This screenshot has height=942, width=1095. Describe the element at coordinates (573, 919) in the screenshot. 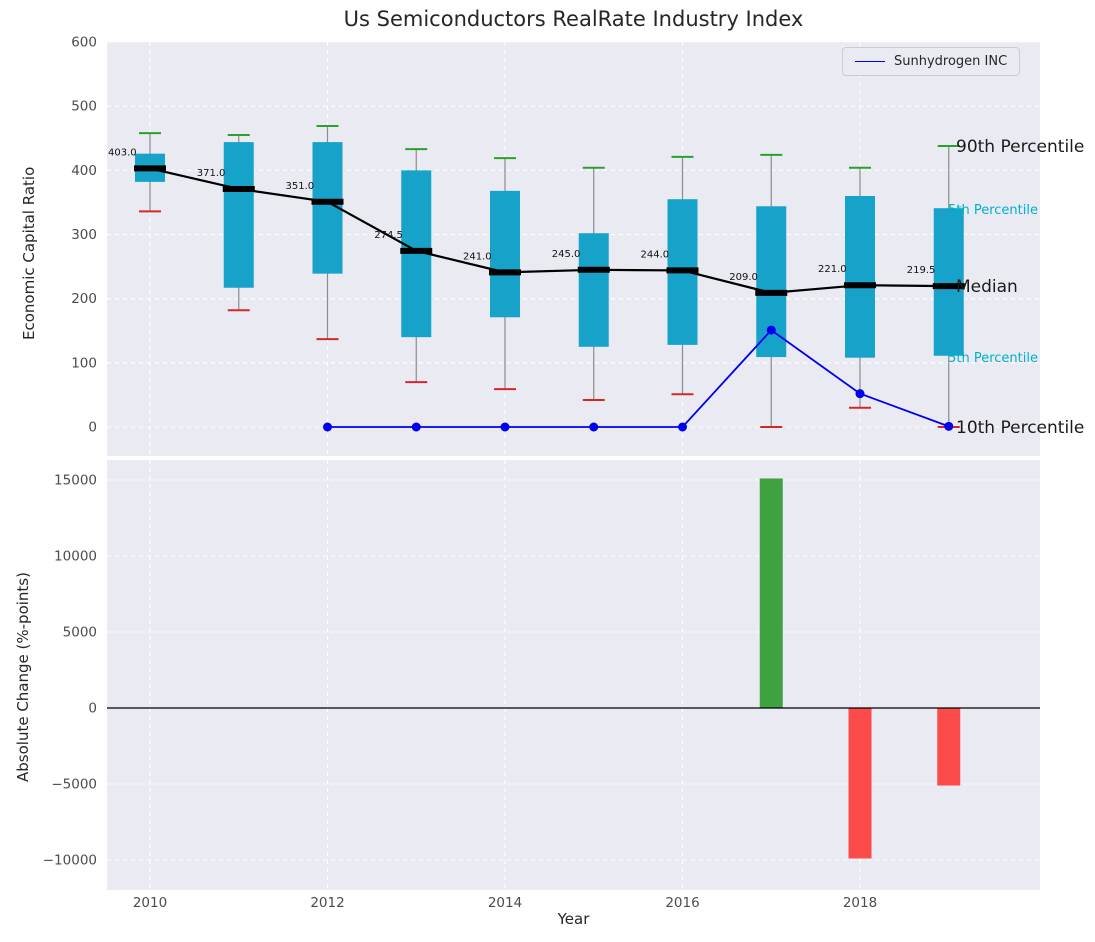

I see `x-axis-label: Year` at that location.